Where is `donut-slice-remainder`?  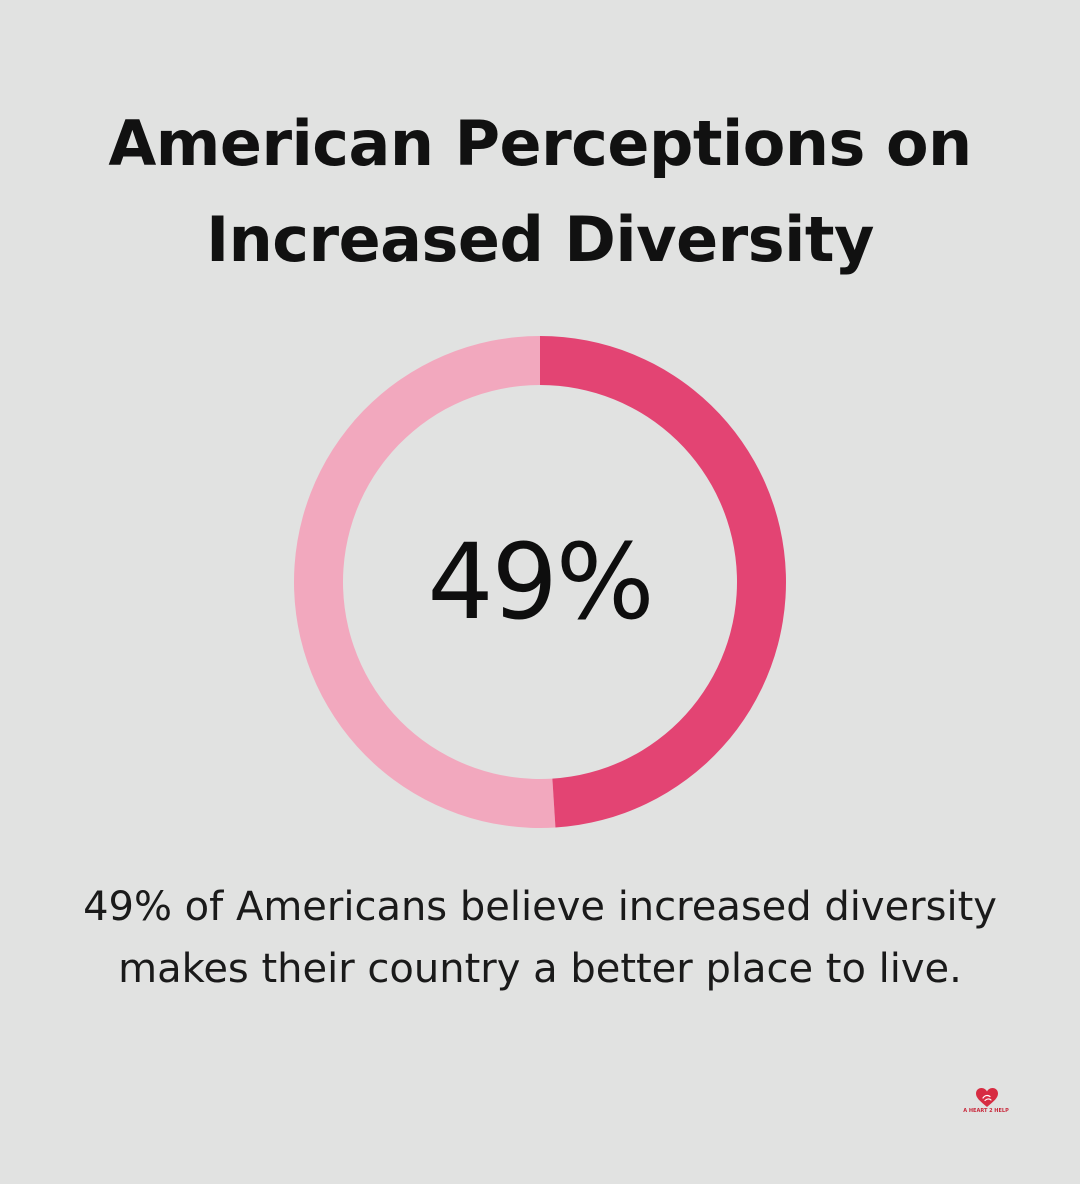 donut-slice-remainder is located at coordinates (425, 582).